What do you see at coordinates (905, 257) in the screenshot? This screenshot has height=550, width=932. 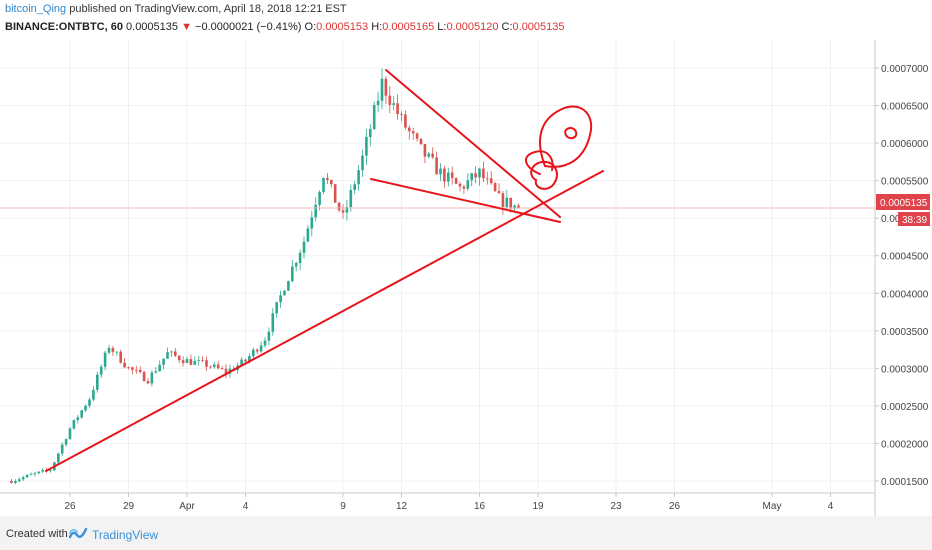 I see `y-tick-label: 0.0004500` at bounding box center [905, 257].